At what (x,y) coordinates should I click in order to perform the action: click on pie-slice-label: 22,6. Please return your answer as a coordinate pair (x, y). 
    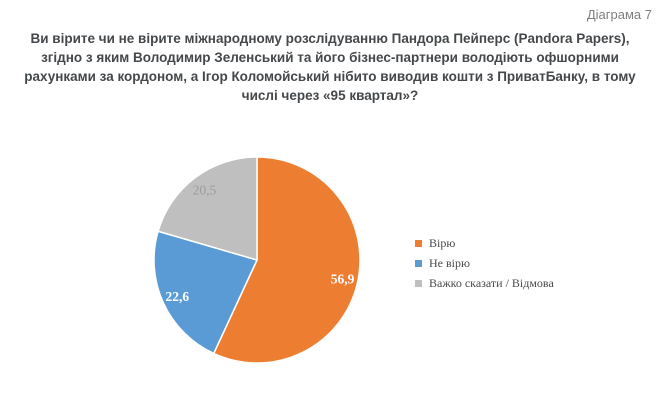
    Looking at the image, I should click on (178, 296).